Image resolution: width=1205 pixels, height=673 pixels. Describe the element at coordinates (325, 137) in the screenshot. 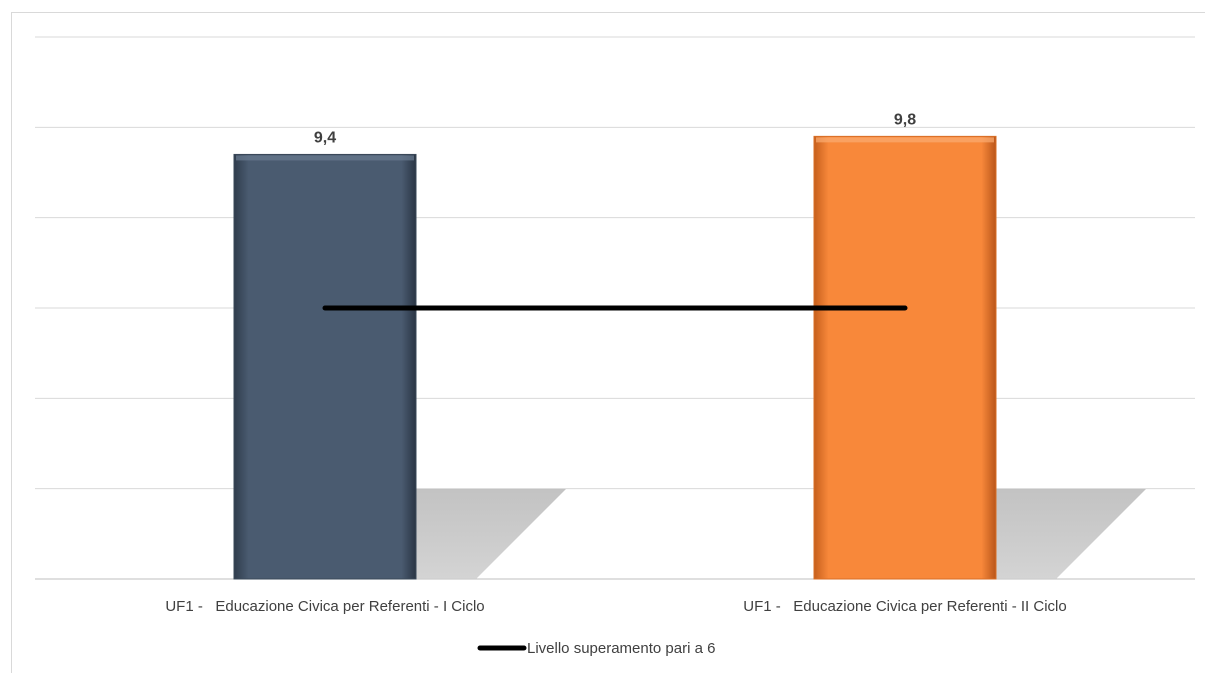

I see `data-label: 9,4` at that location.